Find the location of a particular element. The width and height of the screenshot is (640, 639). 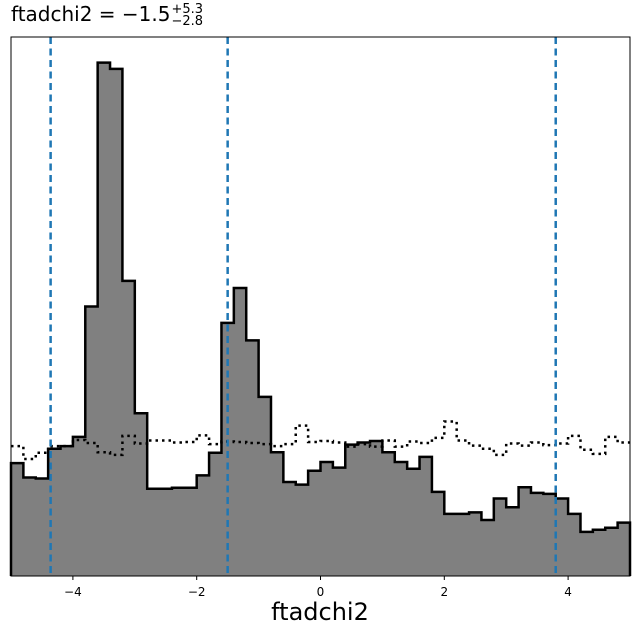

title-value: −1.5 is located at coordinates (146, 14).